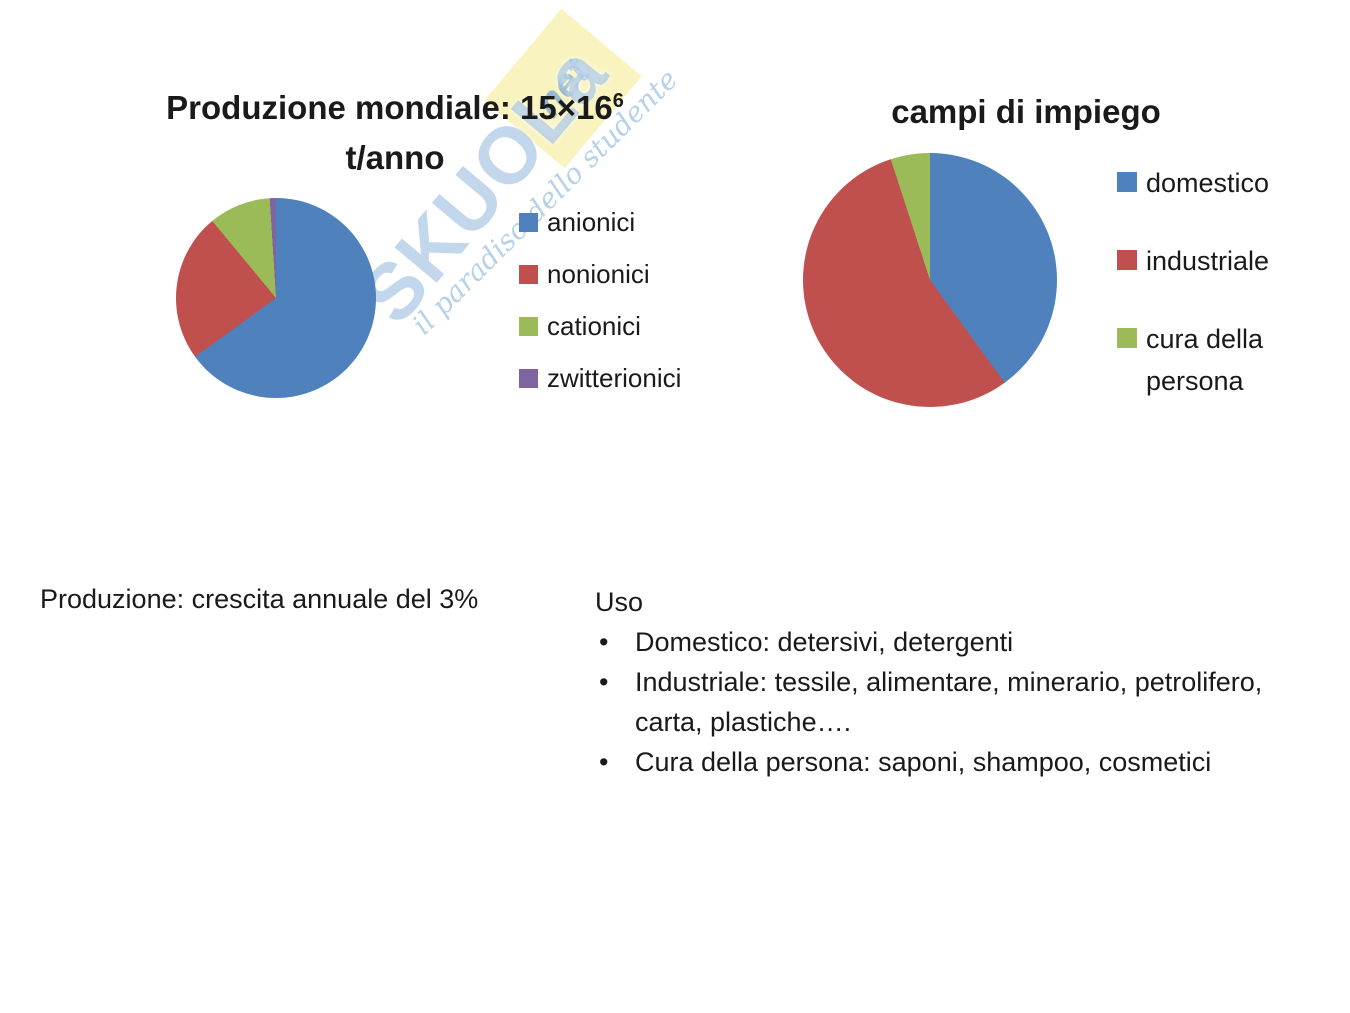 The image size is (1350, 1013). Describe the element at coordinates (395, 107) in the screenshot. I see `chart-production-title-line1: Produzione mondiale: 15×166` at that location.